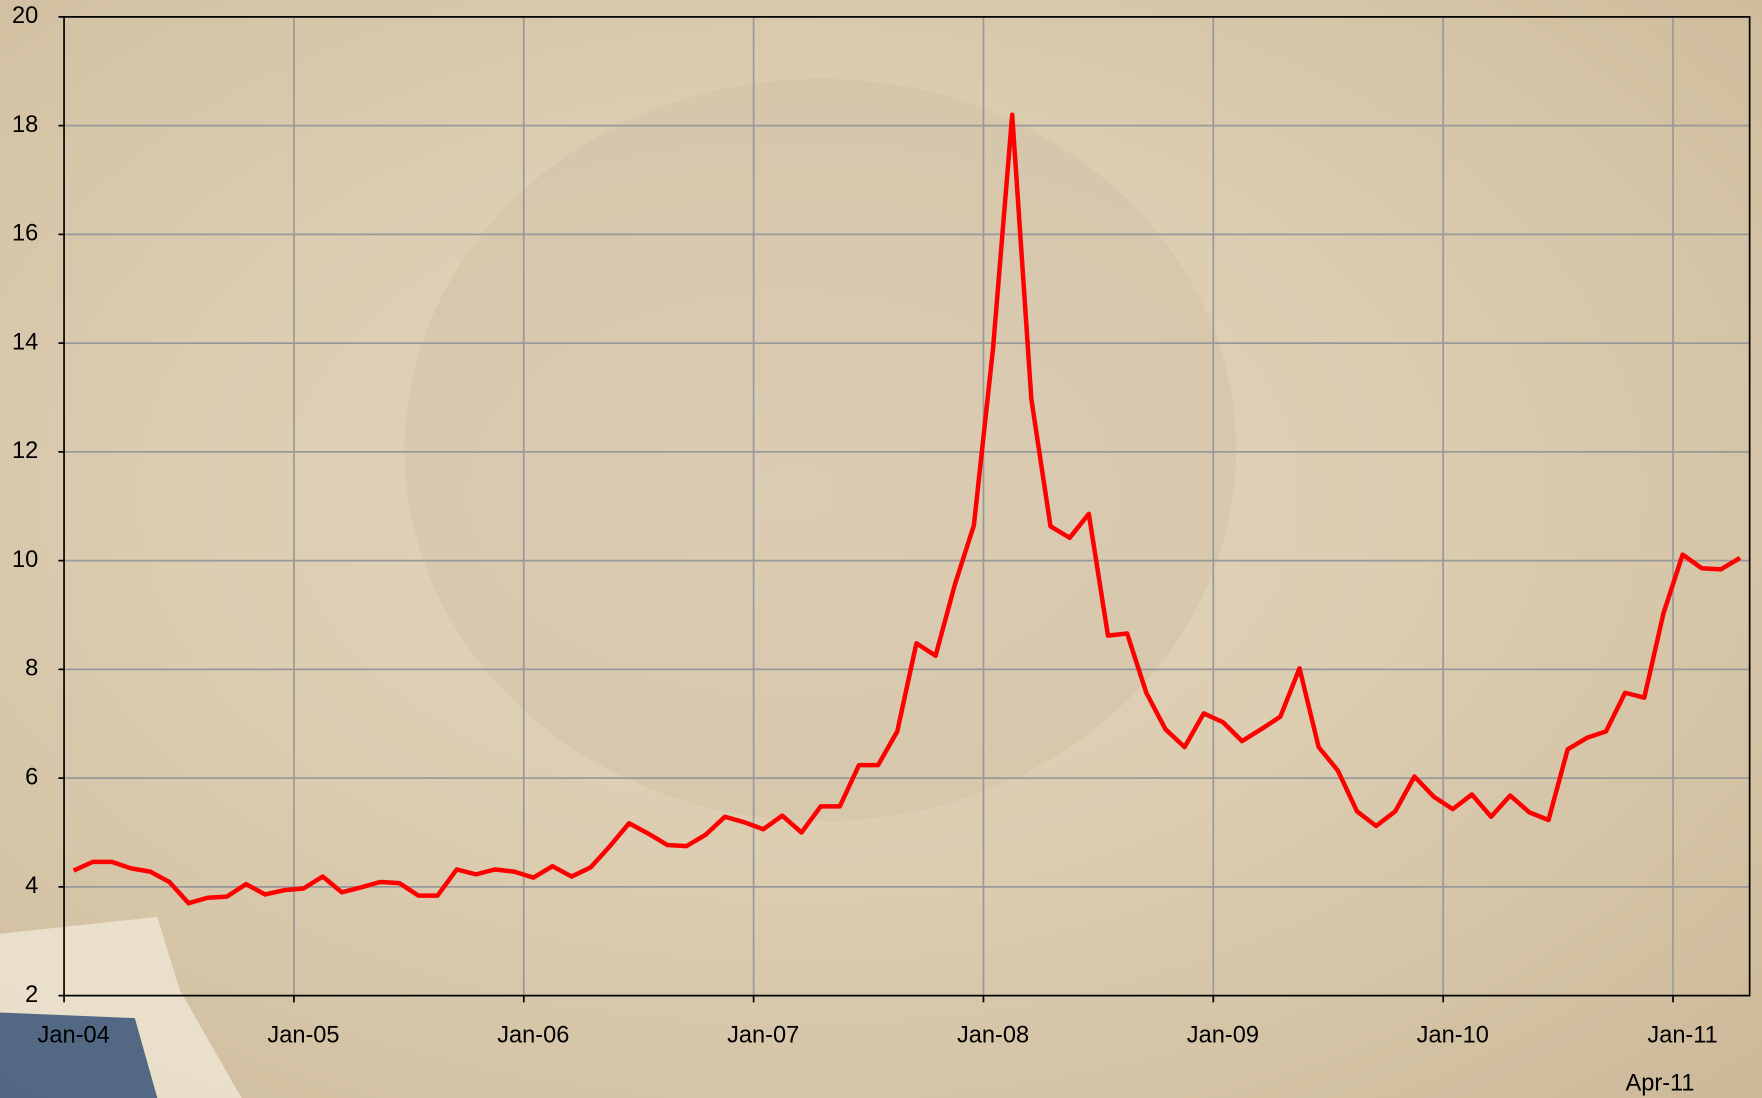 The image size is (1762, 1098). I want to click on x-tick-label: Jan-07, so click(763, 1035).